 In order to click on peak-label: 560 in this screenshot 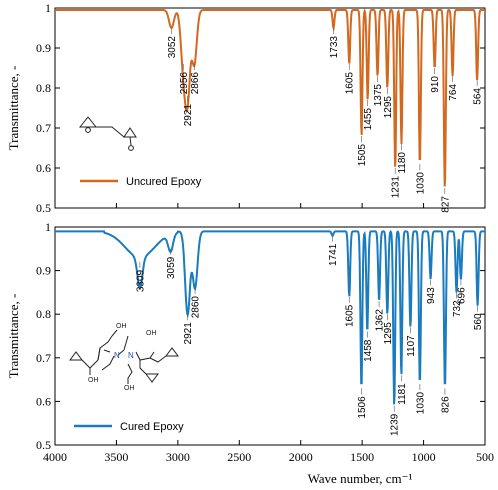, I will do `click(478, 321)`.